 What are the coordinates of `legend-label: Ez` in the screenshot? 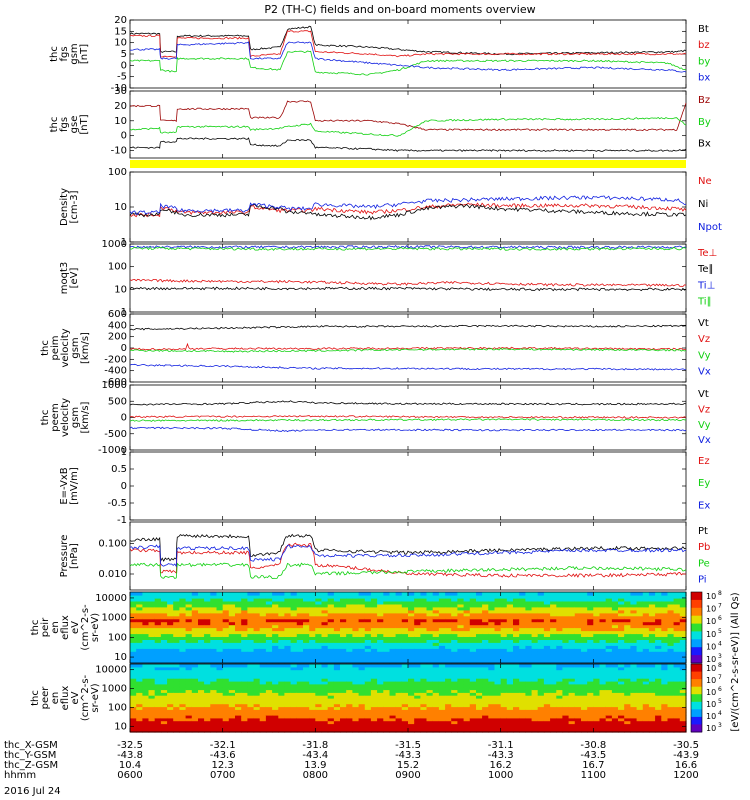 It's located at (704, 461).